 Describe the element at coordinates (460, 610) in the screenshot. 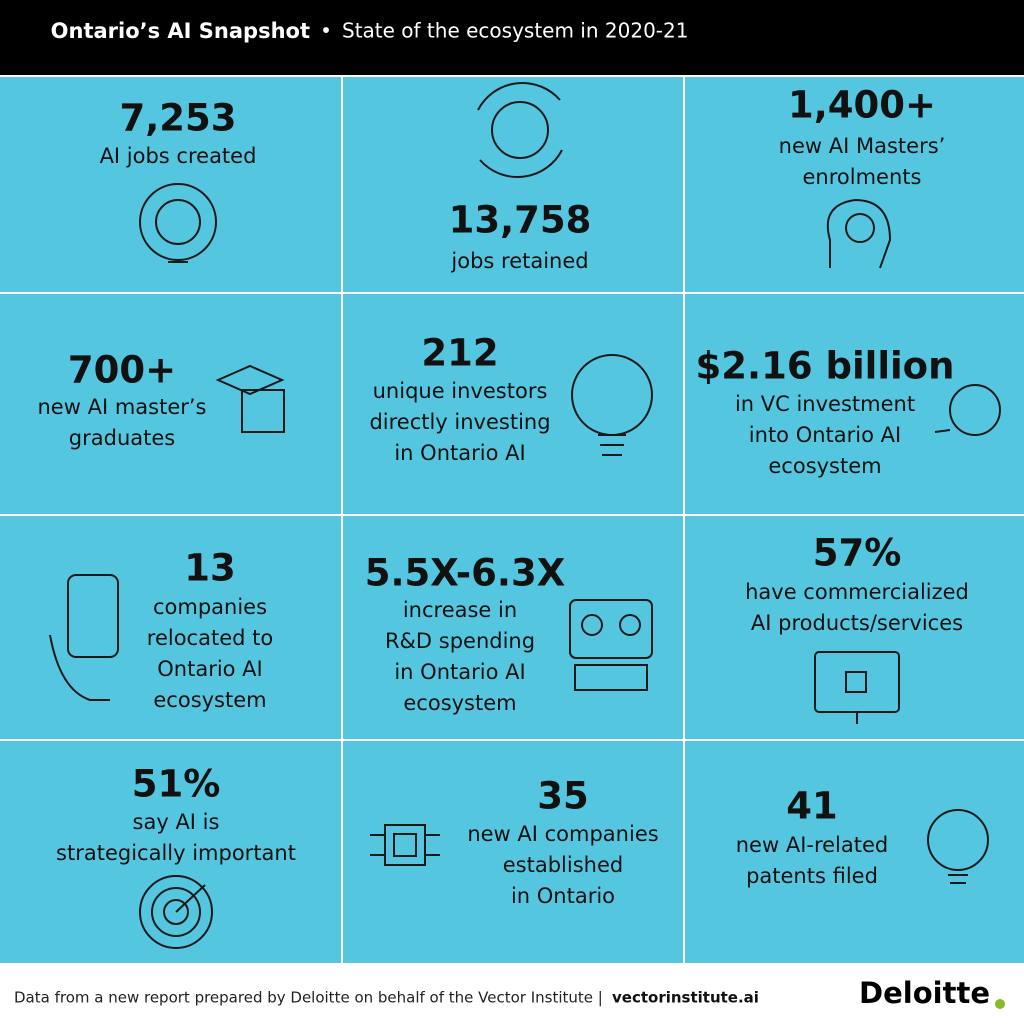

I see `stat-description: increase in` at that location.